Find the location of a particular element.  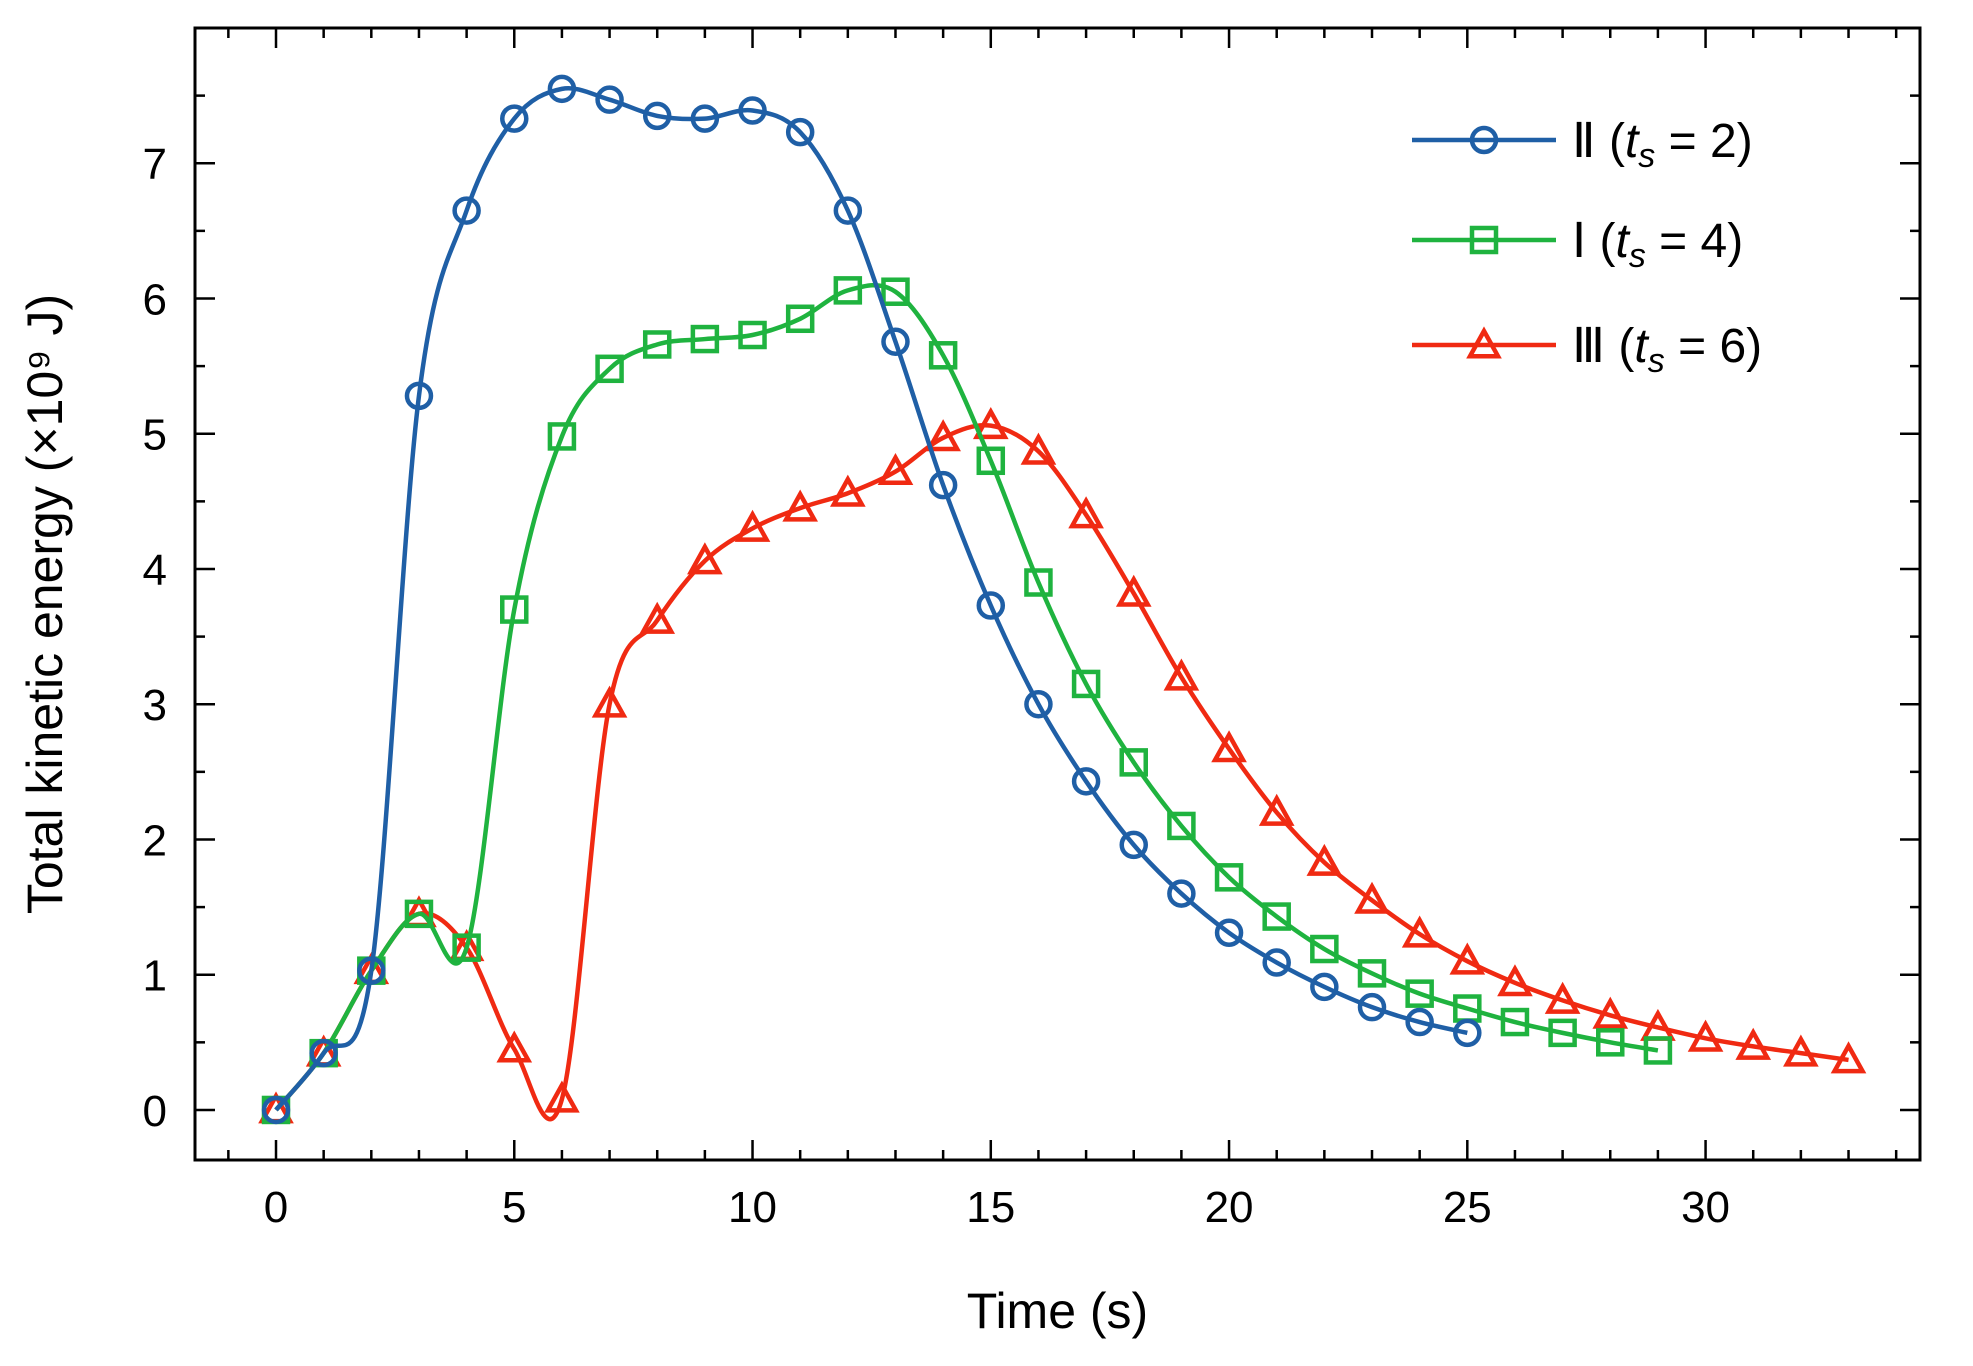

x-tick-label: 20 is located at coordinates (1229, 1207).